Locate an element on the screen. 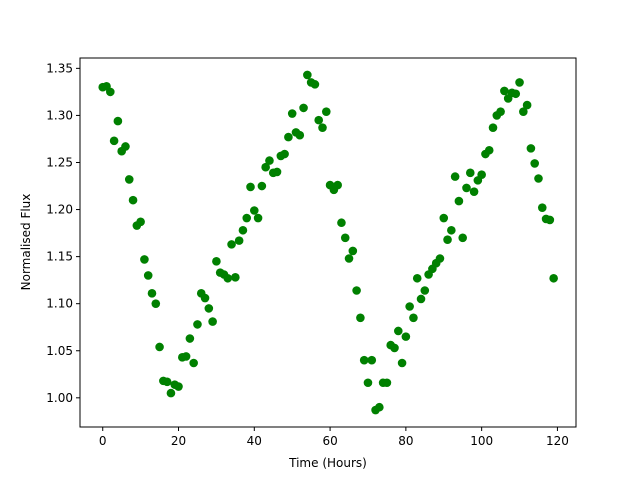  y-tick-label: 1.10 is located at coordinates (59, 304).